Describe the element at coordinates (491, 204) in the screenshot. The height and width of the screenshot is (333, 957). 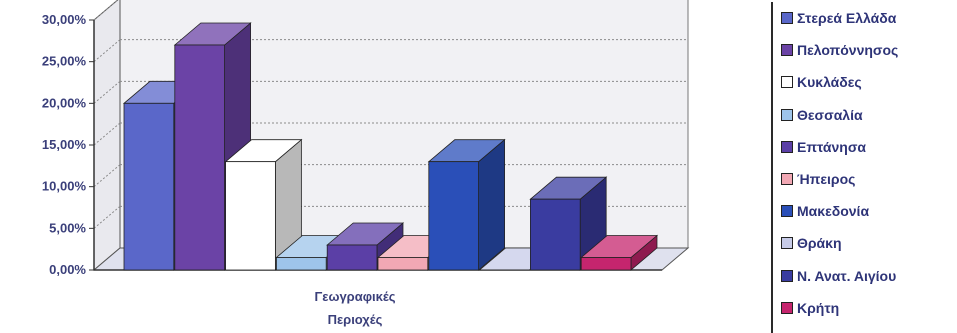
I see `bar-side` at that location.